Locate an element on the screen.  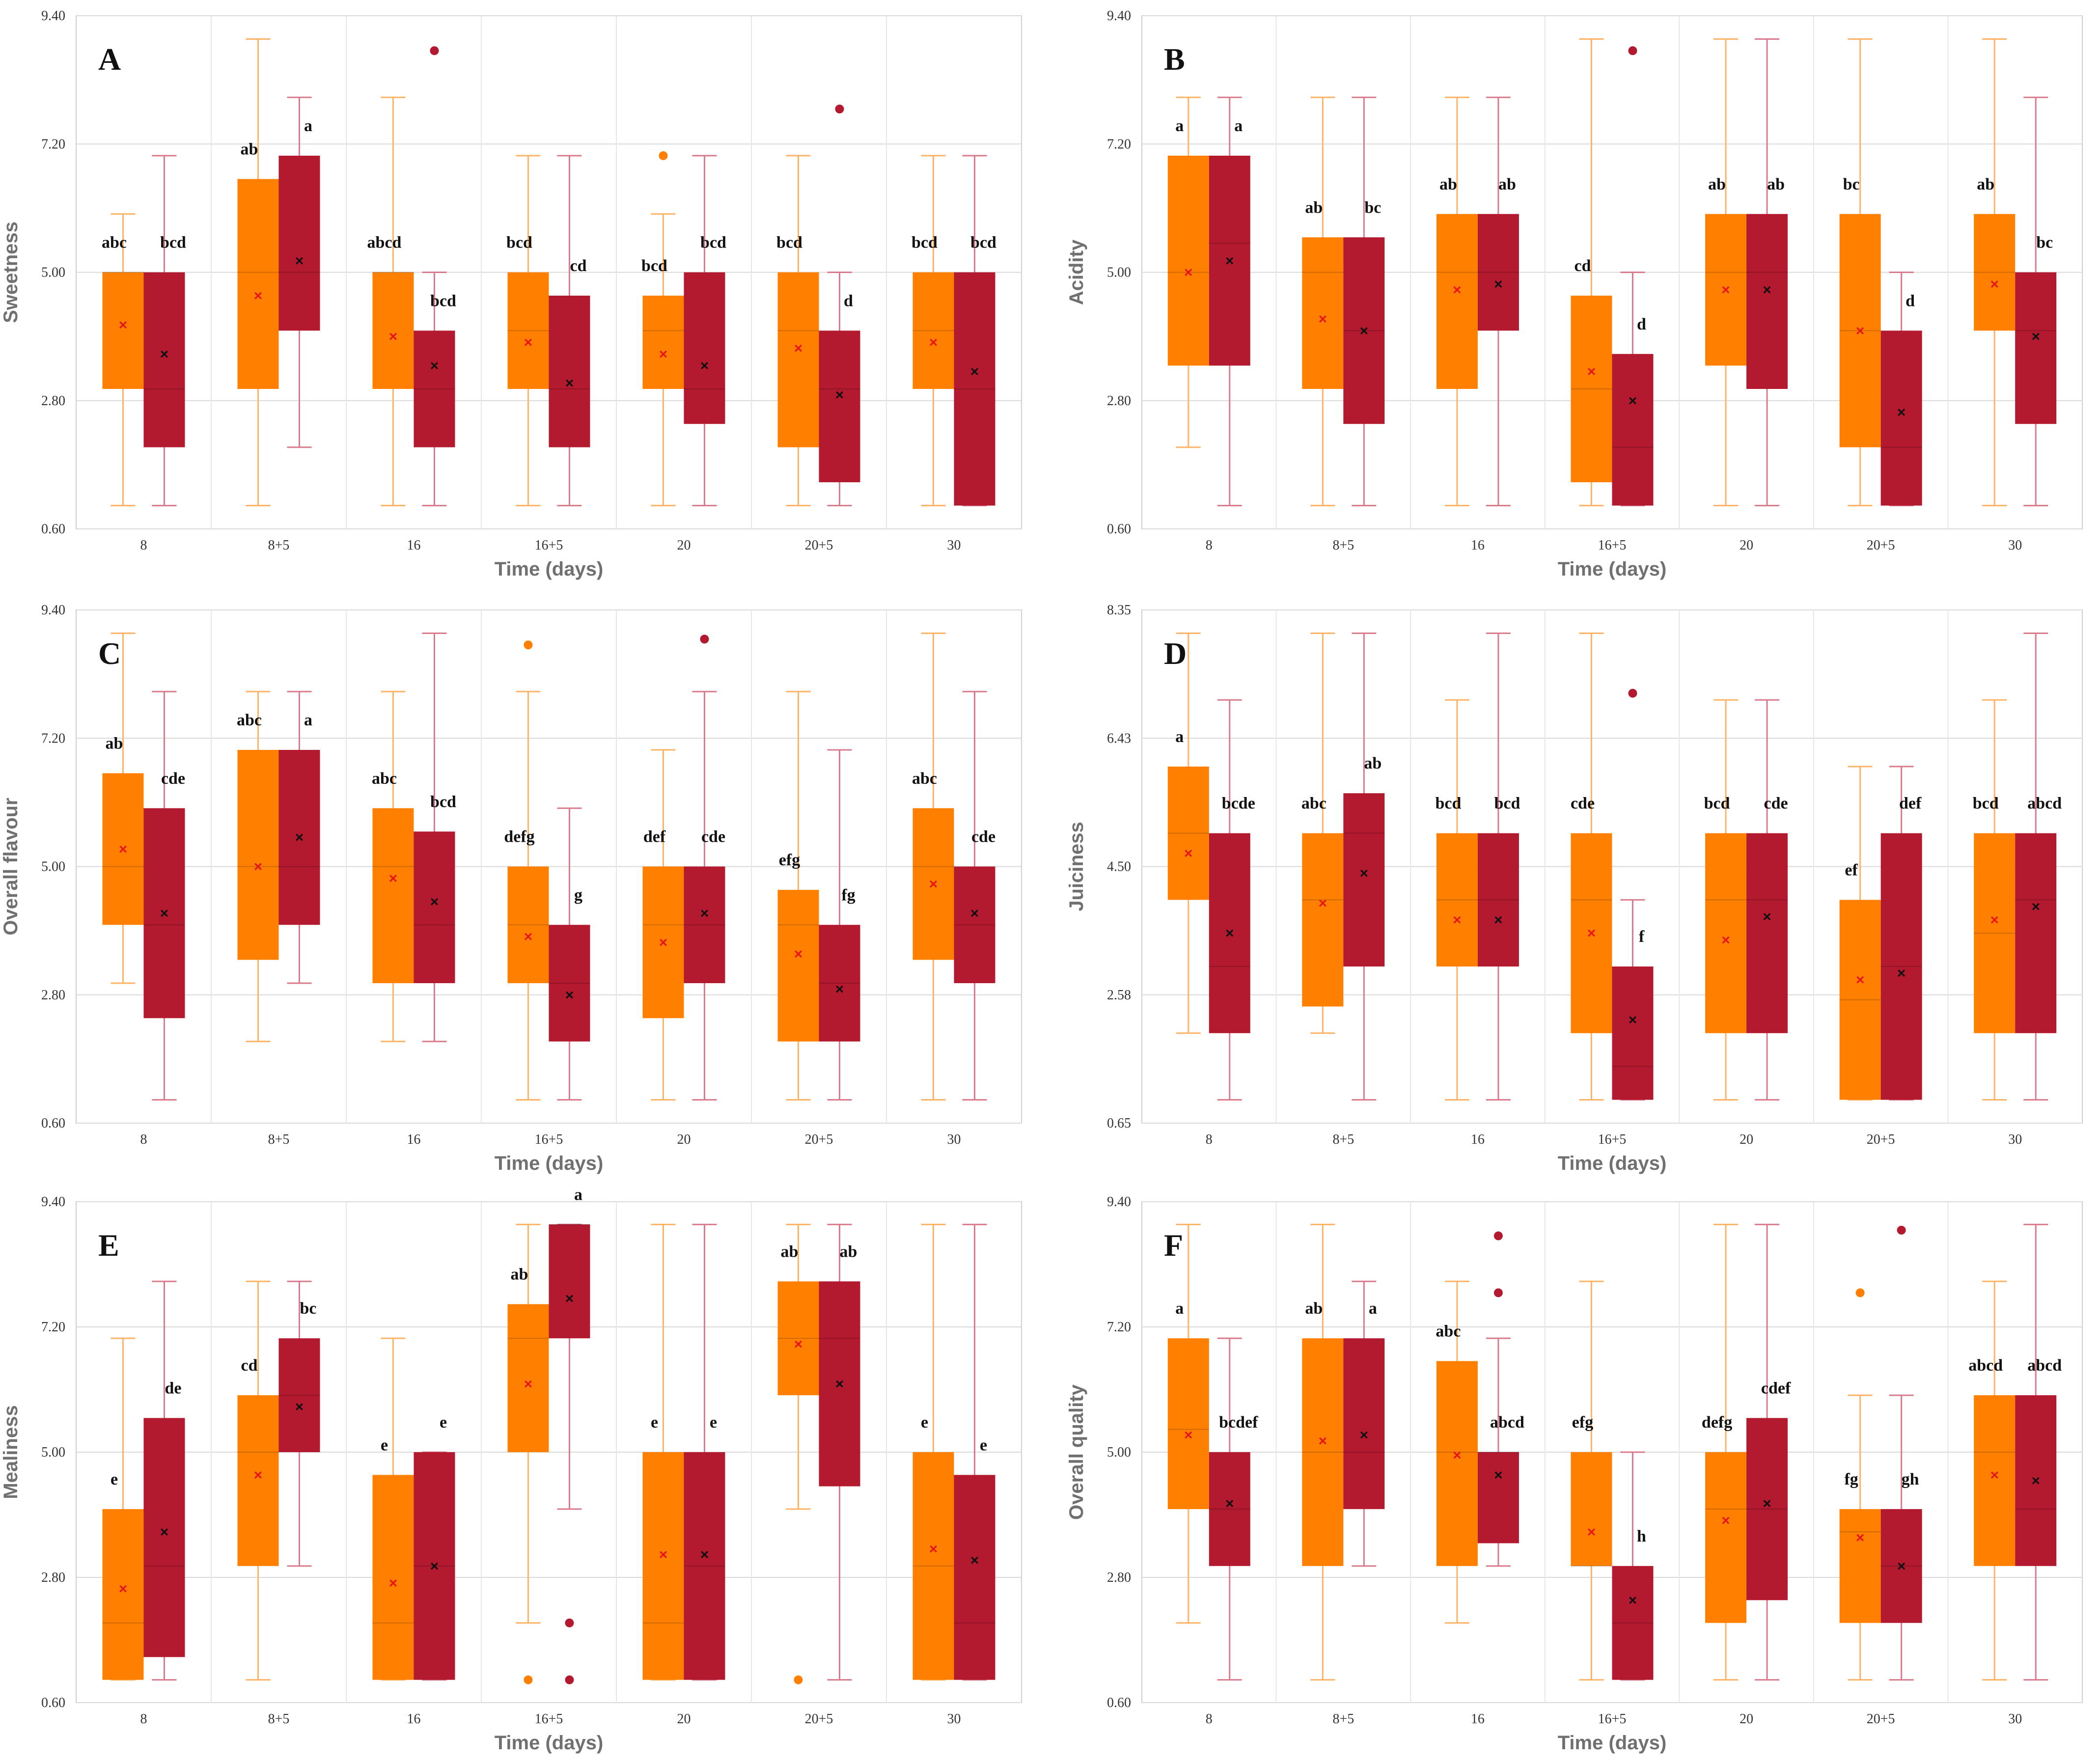
significance-letter: fg is located at coordinates (1851, 1479).